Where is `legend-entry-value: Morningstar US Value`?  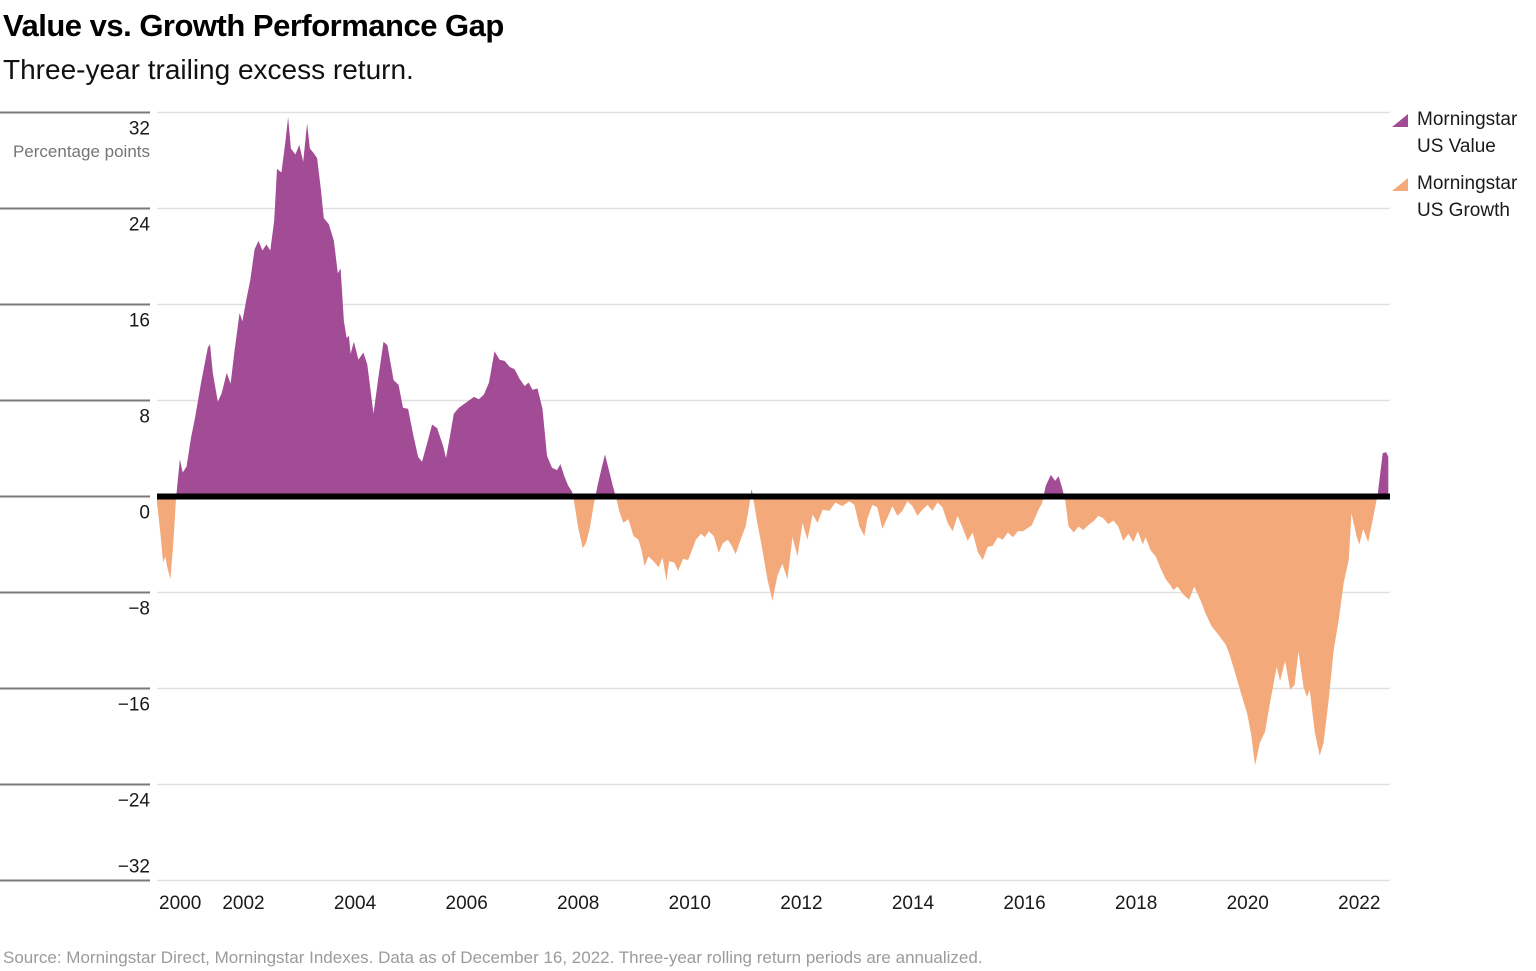 legend-entry-value: Morningstar US Value is located at coordinates (1462, 133).